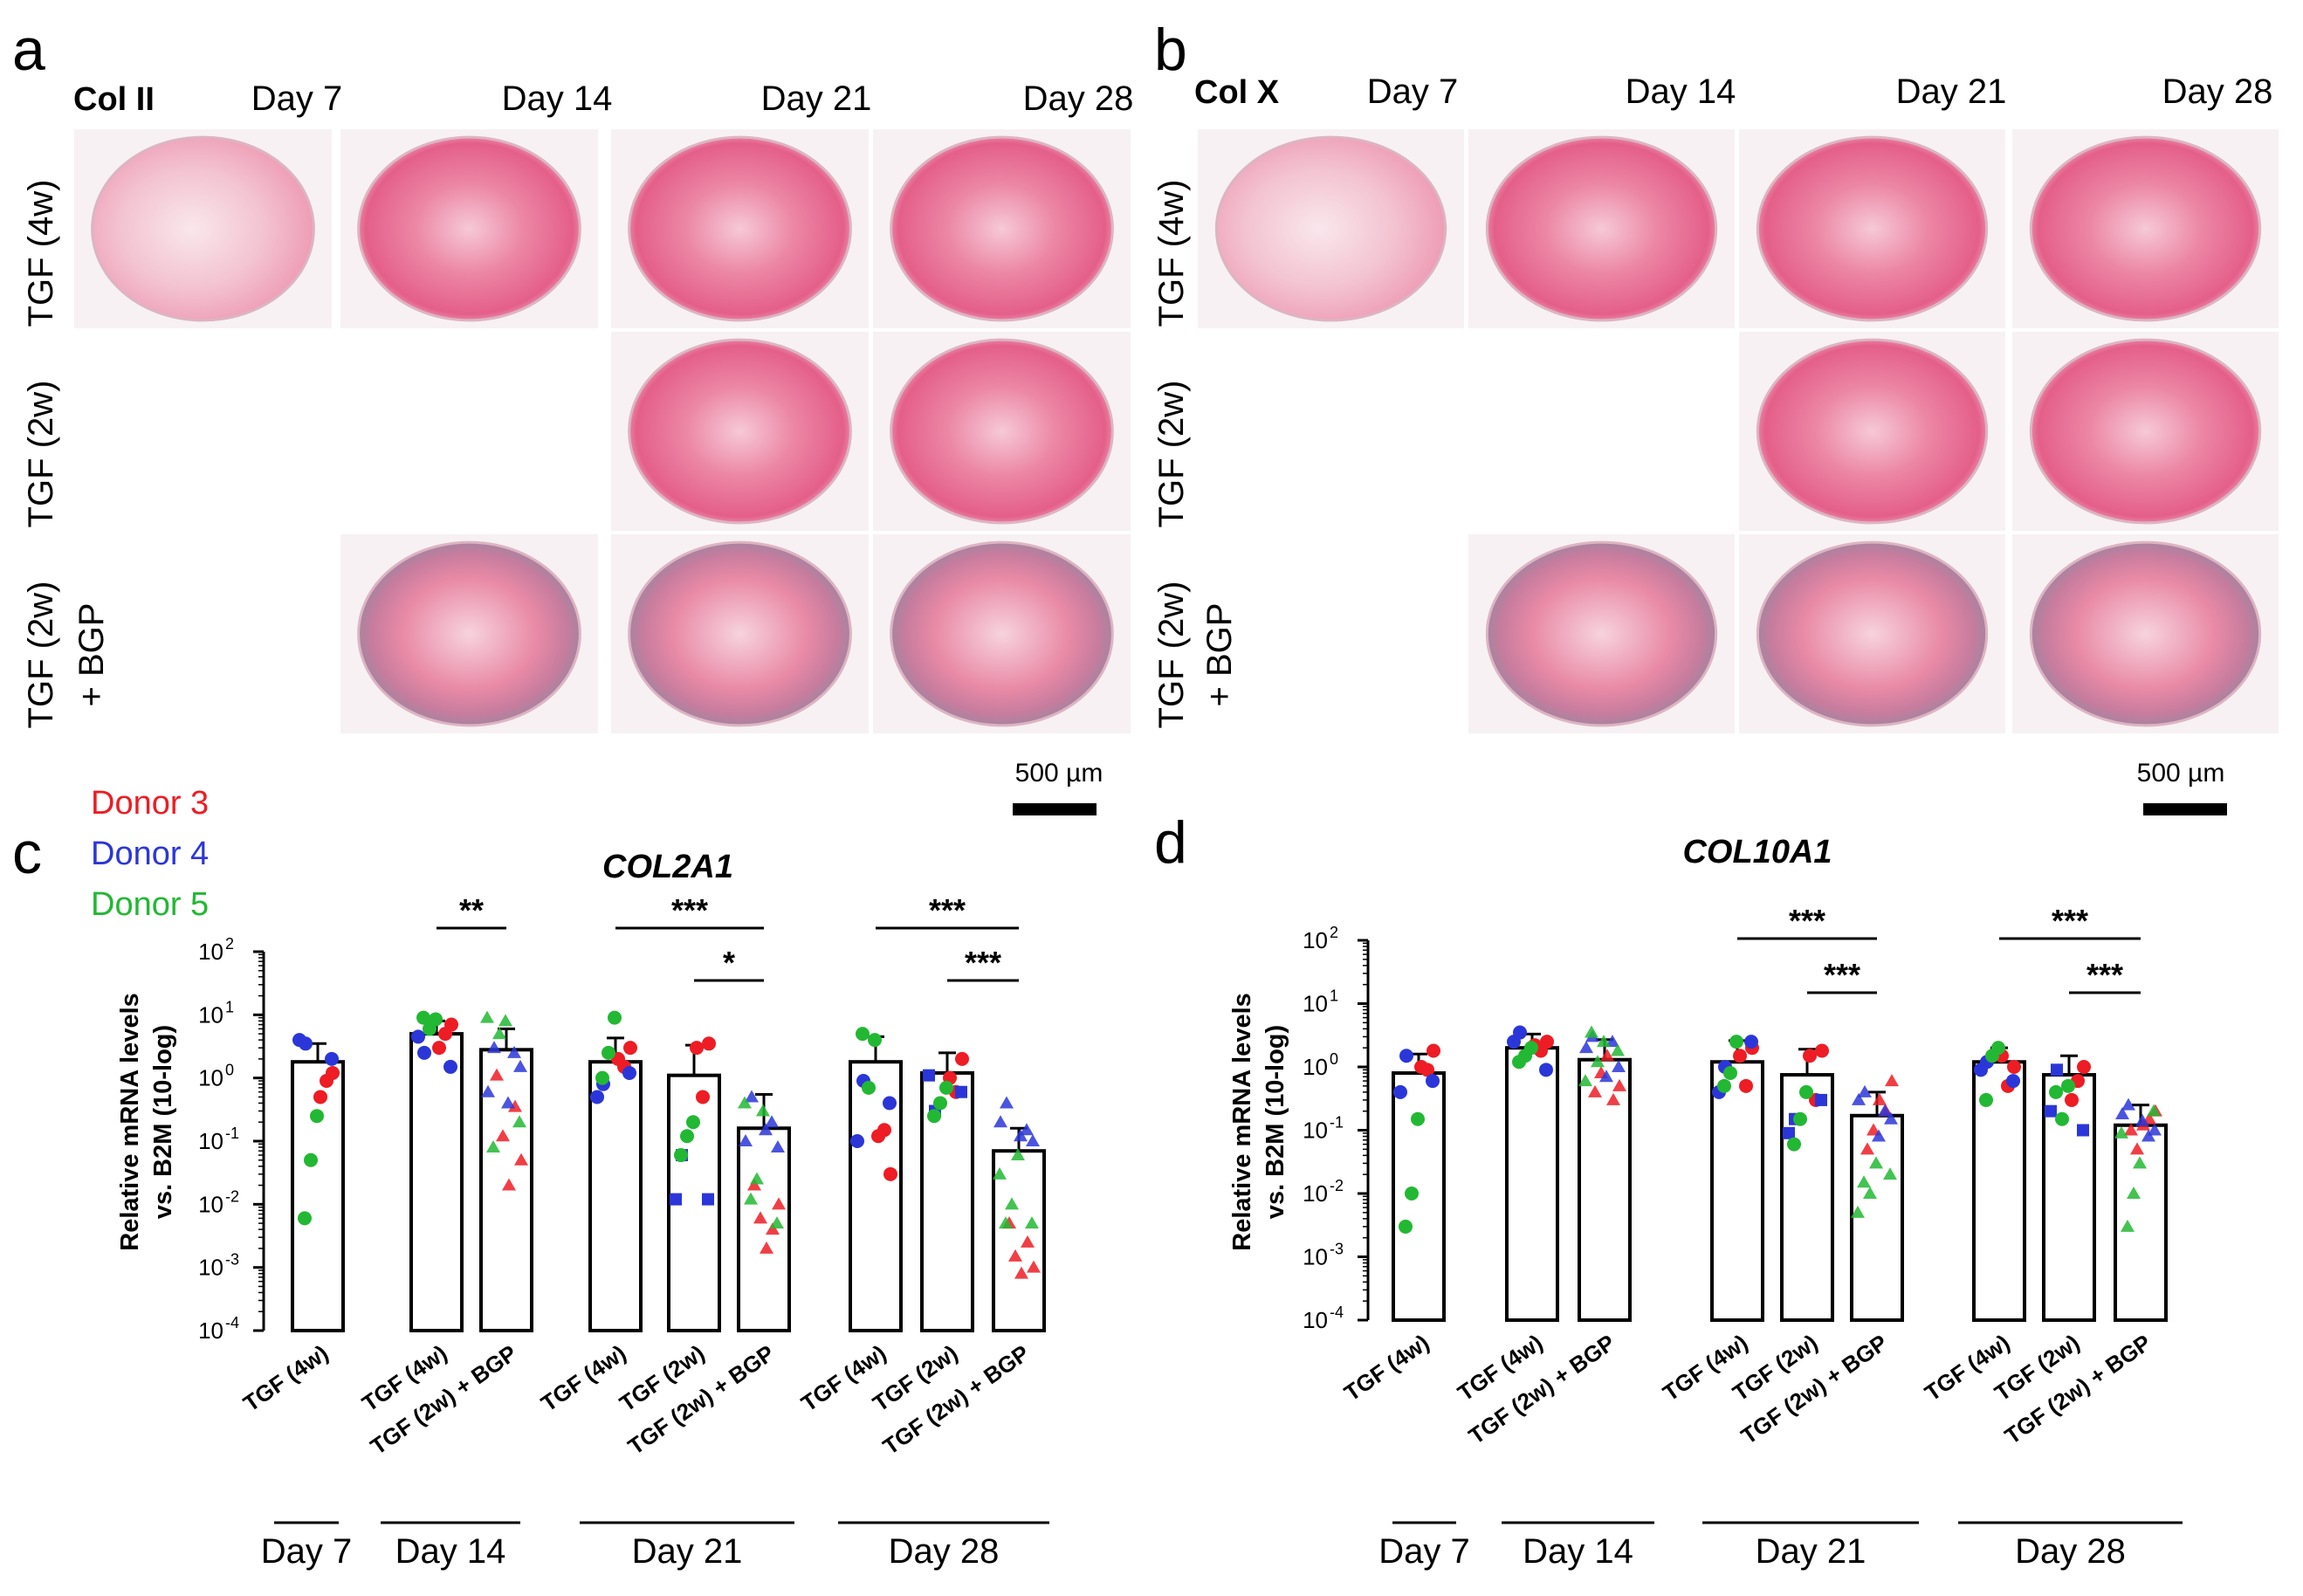 The height and width of the screenshot is (1596, 2303). I want to click on panel-b-scale-bar, so click(2185, 809).